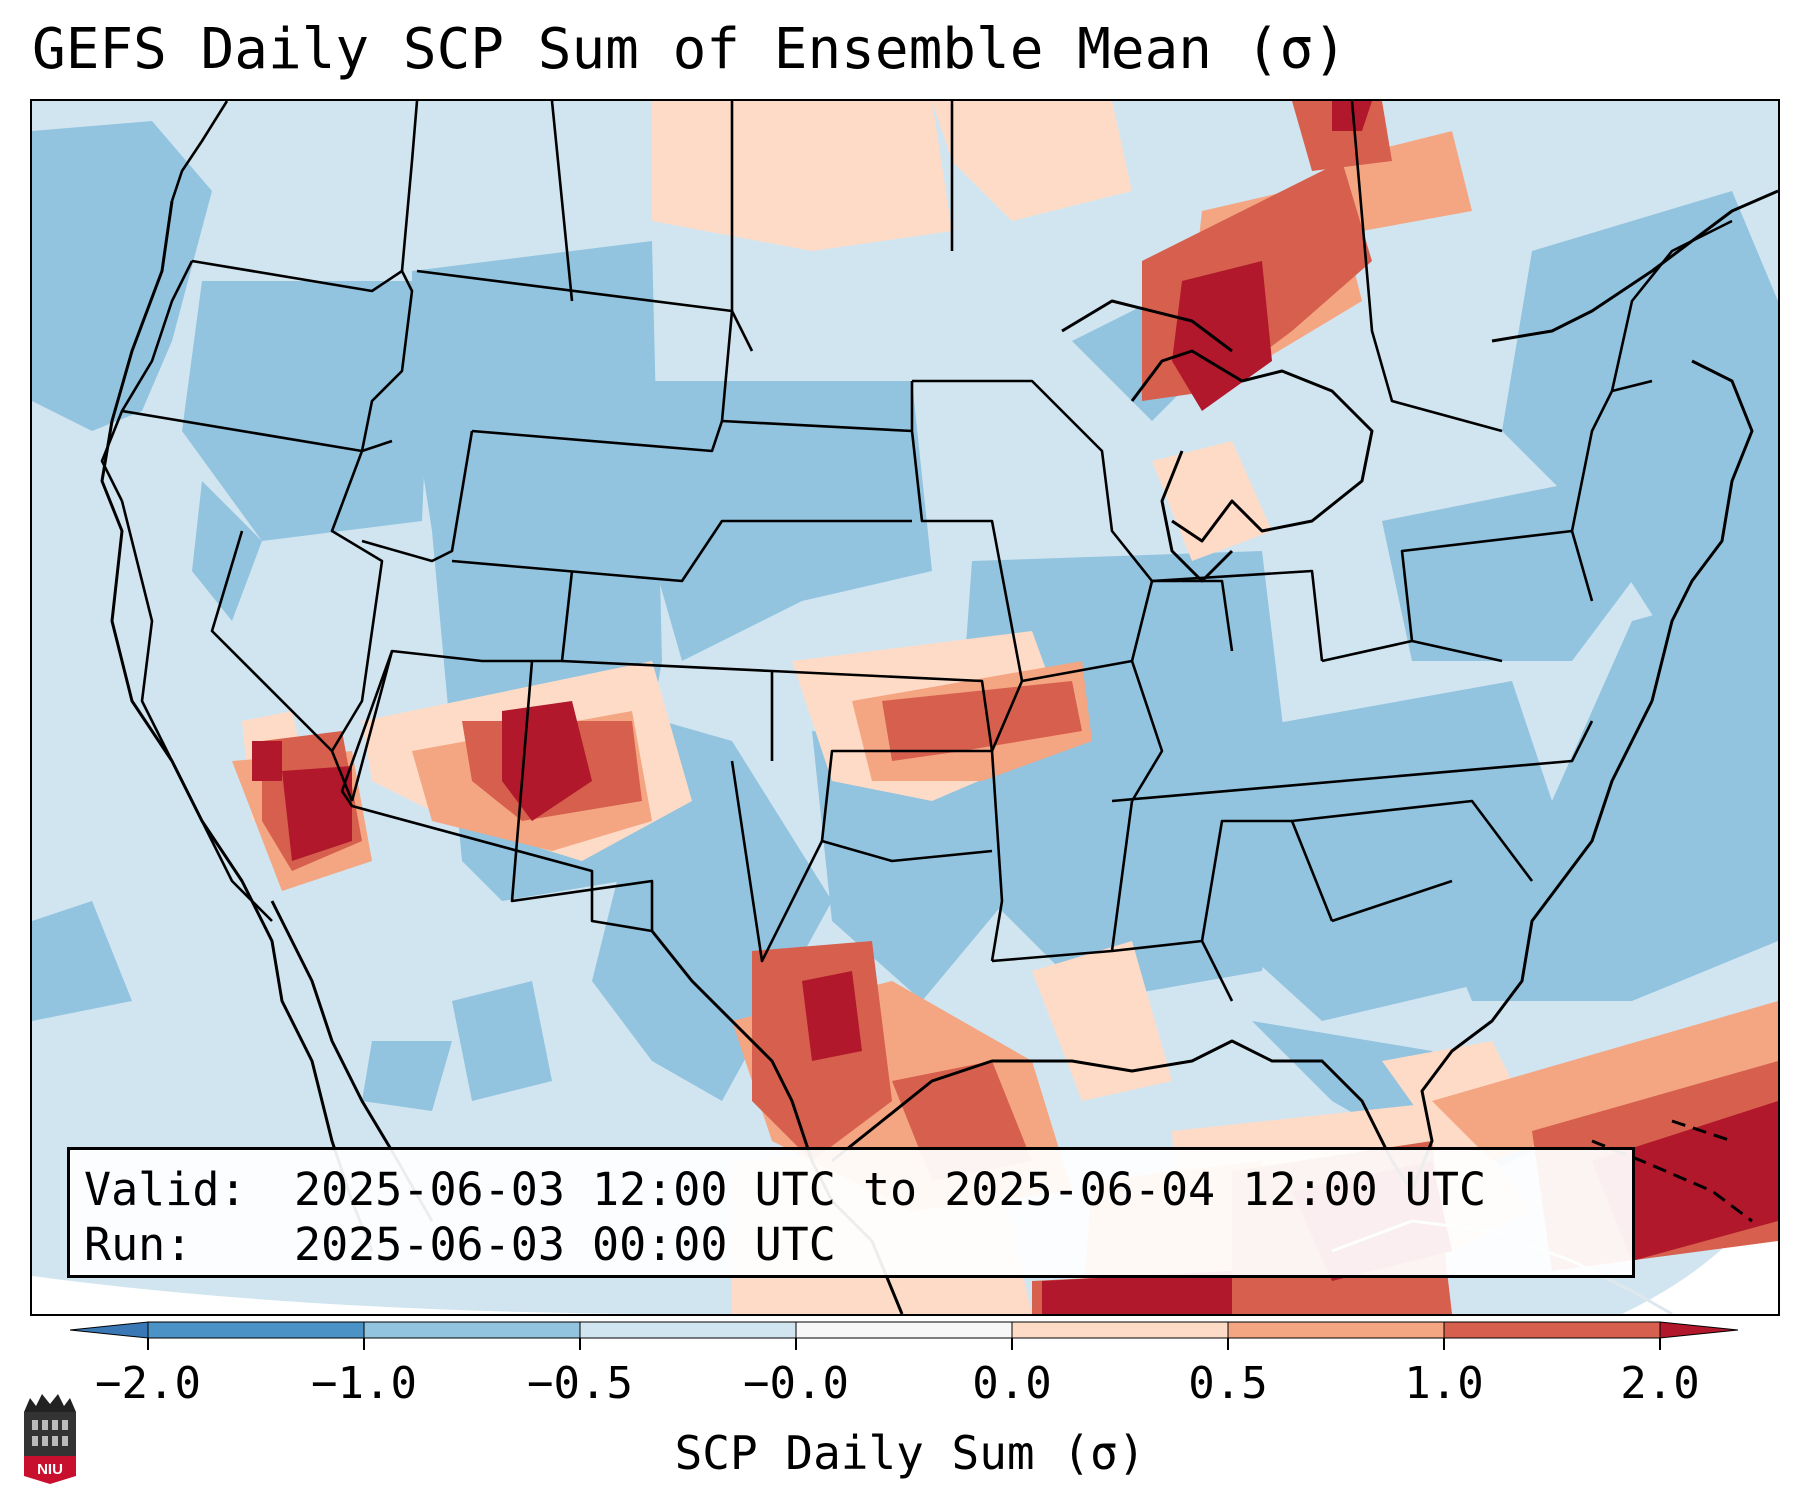 The image size is (1803, 1506). Describe the element at coordinates (165, 1189) in the screenshot. I see `valid-label: Valid:` at that location.